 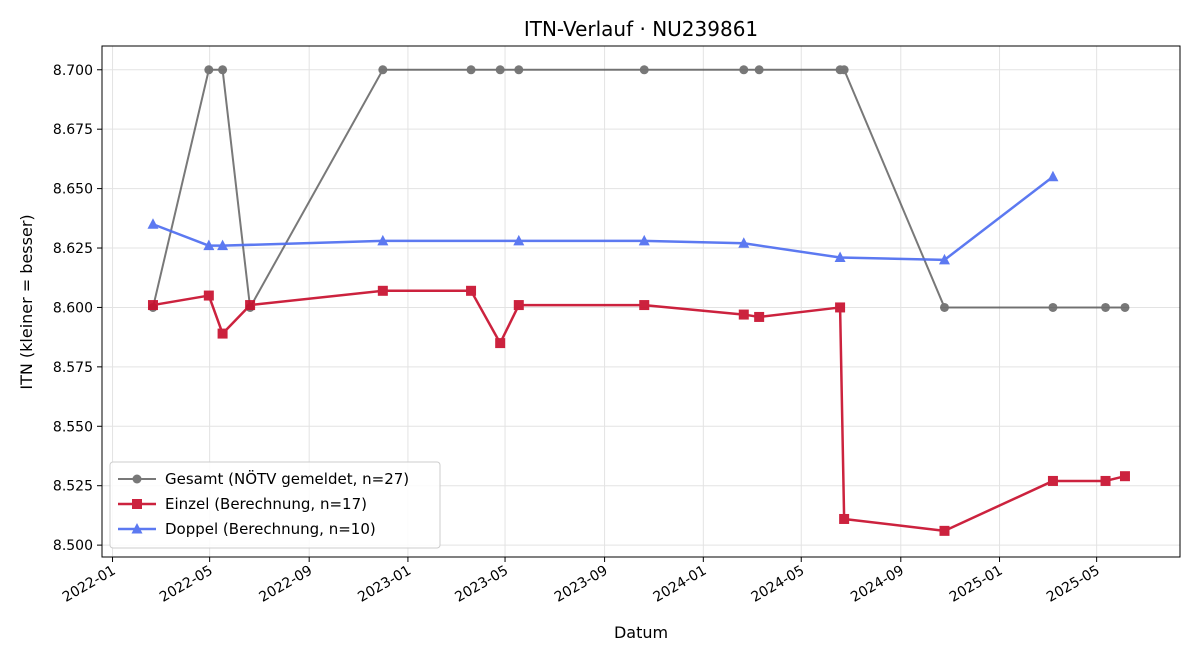 I want to click on series-line, so click(x=603, y=218).